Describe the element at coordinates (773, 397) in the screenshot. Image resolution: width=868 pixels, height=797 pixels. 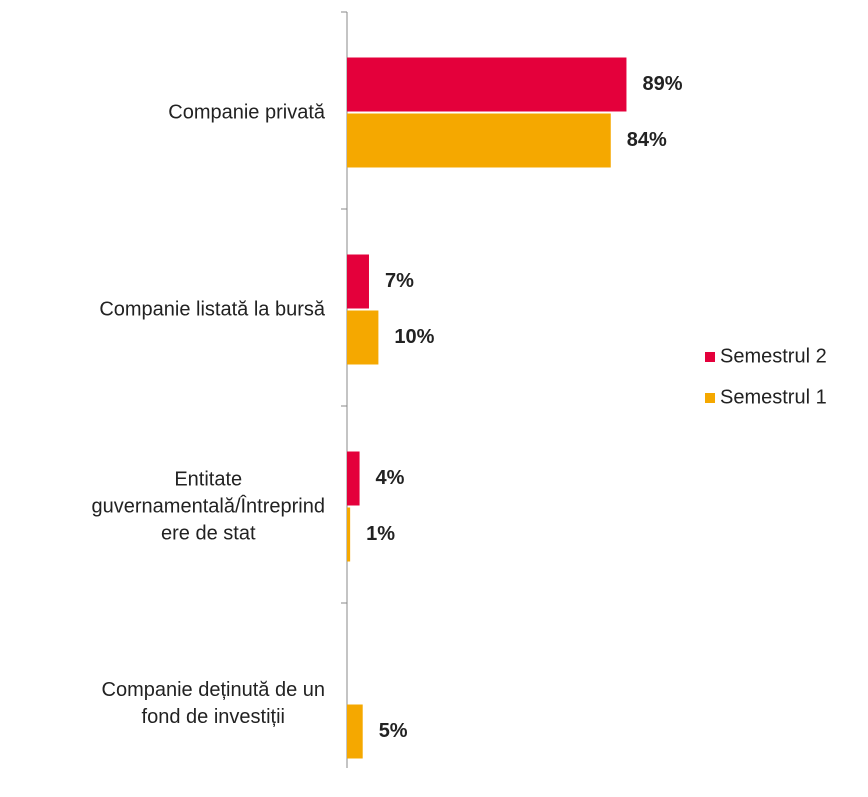
I see `legend-label: Semestrul 1` at that location.